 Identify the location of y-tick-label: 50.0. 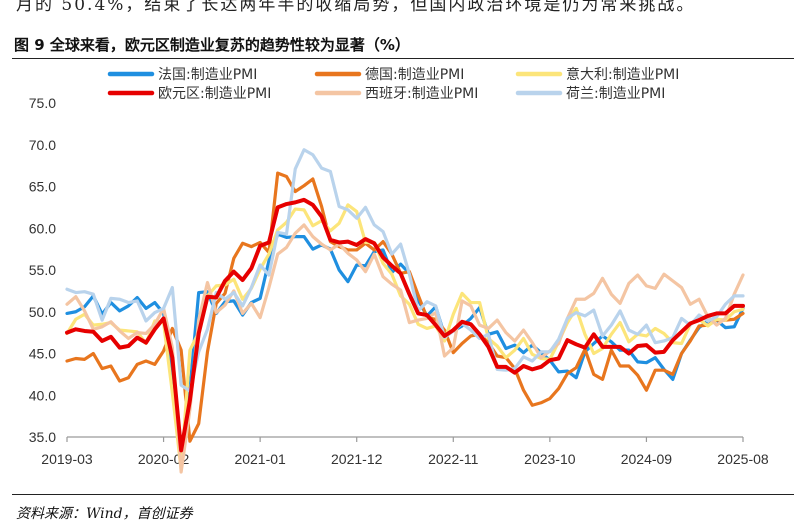
(42, 312).